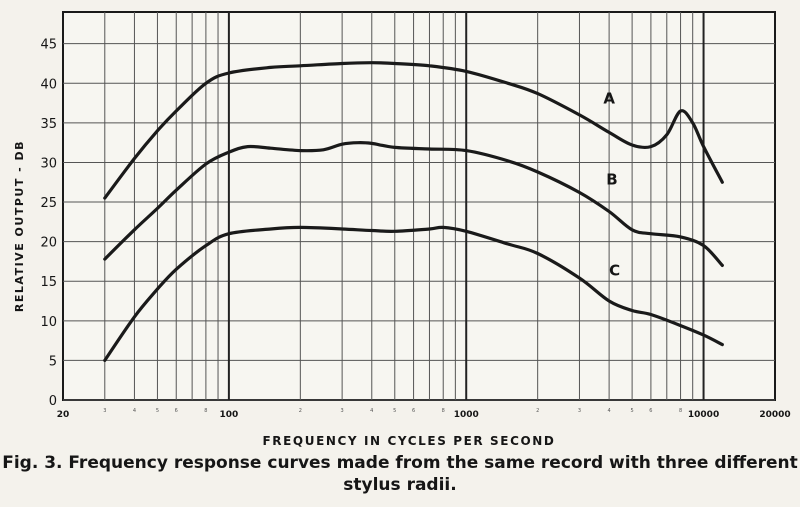  Describe the element at coordinates (228, 415) in the screenshot. I see `x-tick-label: 100` at that location.